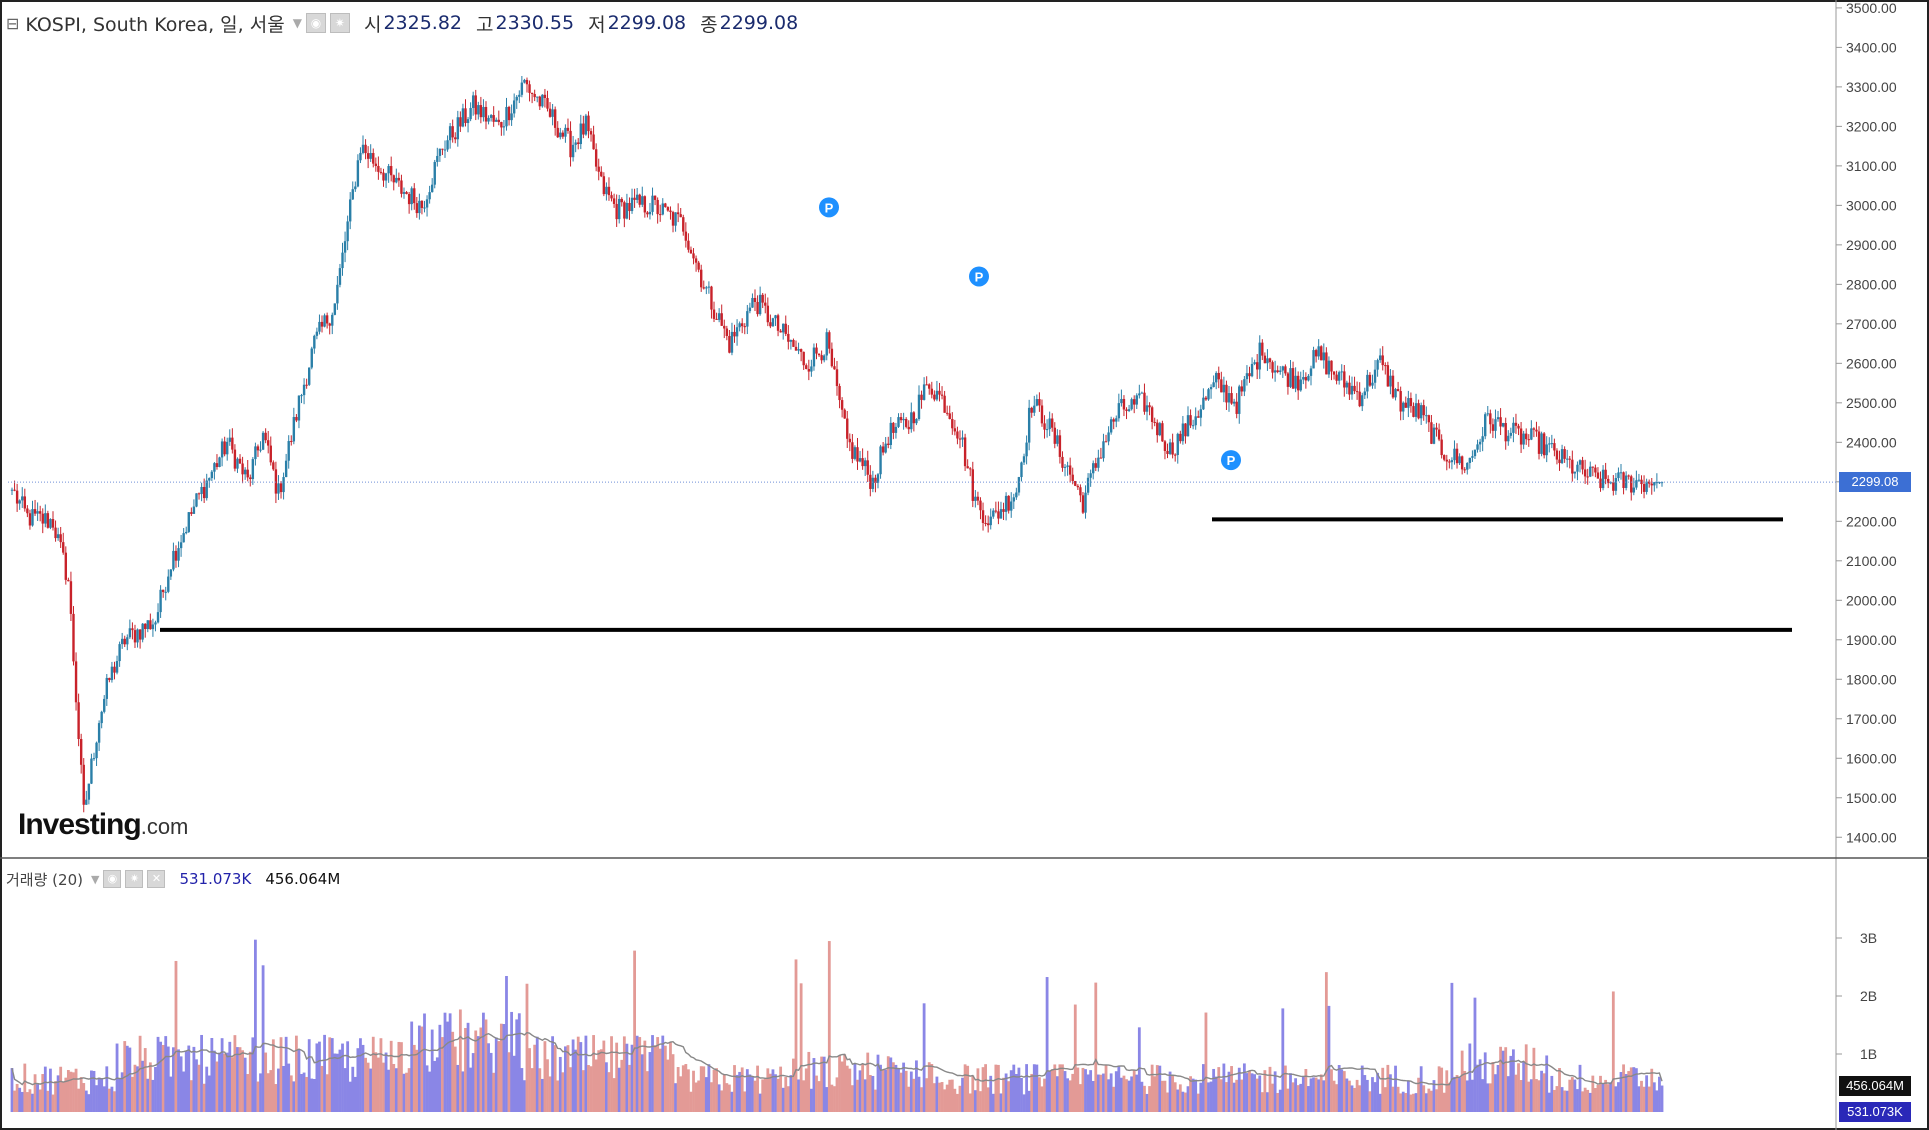 This screenshot has width=1929, height=1130. What do you see at coordinates (1871, 679) in the screenshot?
I see `price-axis-label: 1800.00` at bounding box center [1871, 679].